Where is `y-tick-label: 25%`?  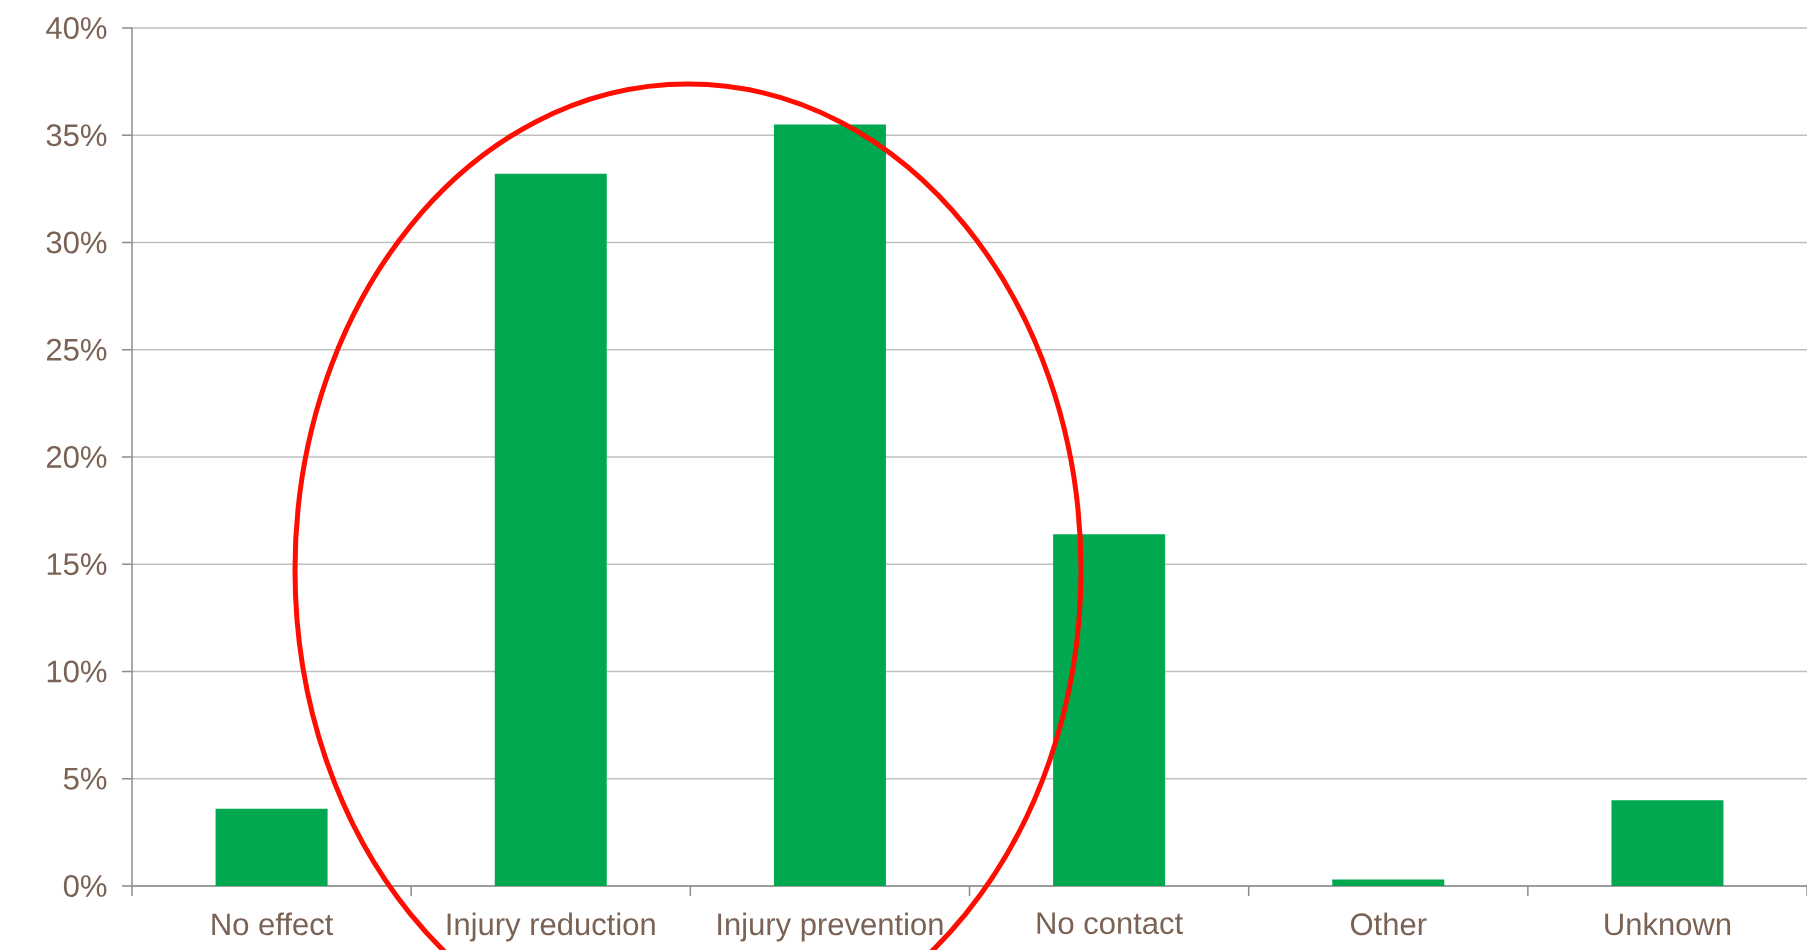
y-tick-label: 25% is located at coordinates (76, 349).